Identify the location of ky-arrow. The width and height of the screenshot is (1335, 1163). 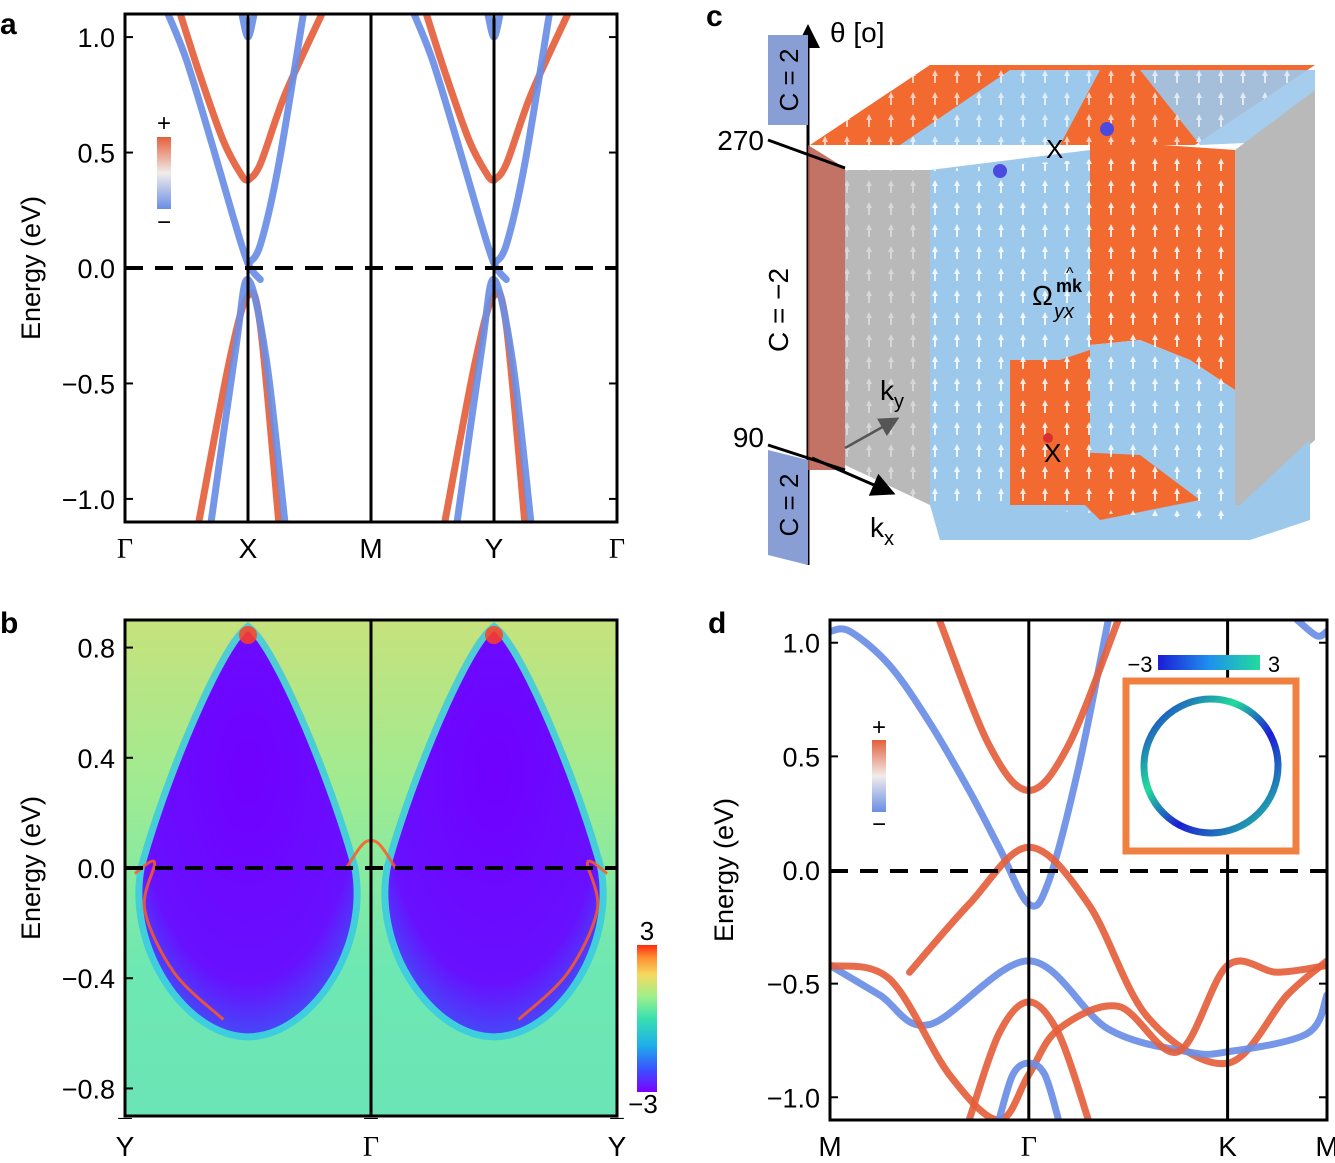
(872, 433).